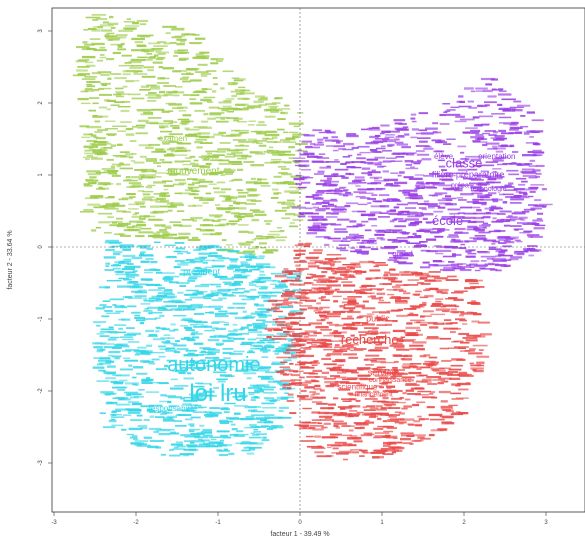 This screenshot has width=585, height=542. I want to click on word-label: loi lru, so click(217, 393).